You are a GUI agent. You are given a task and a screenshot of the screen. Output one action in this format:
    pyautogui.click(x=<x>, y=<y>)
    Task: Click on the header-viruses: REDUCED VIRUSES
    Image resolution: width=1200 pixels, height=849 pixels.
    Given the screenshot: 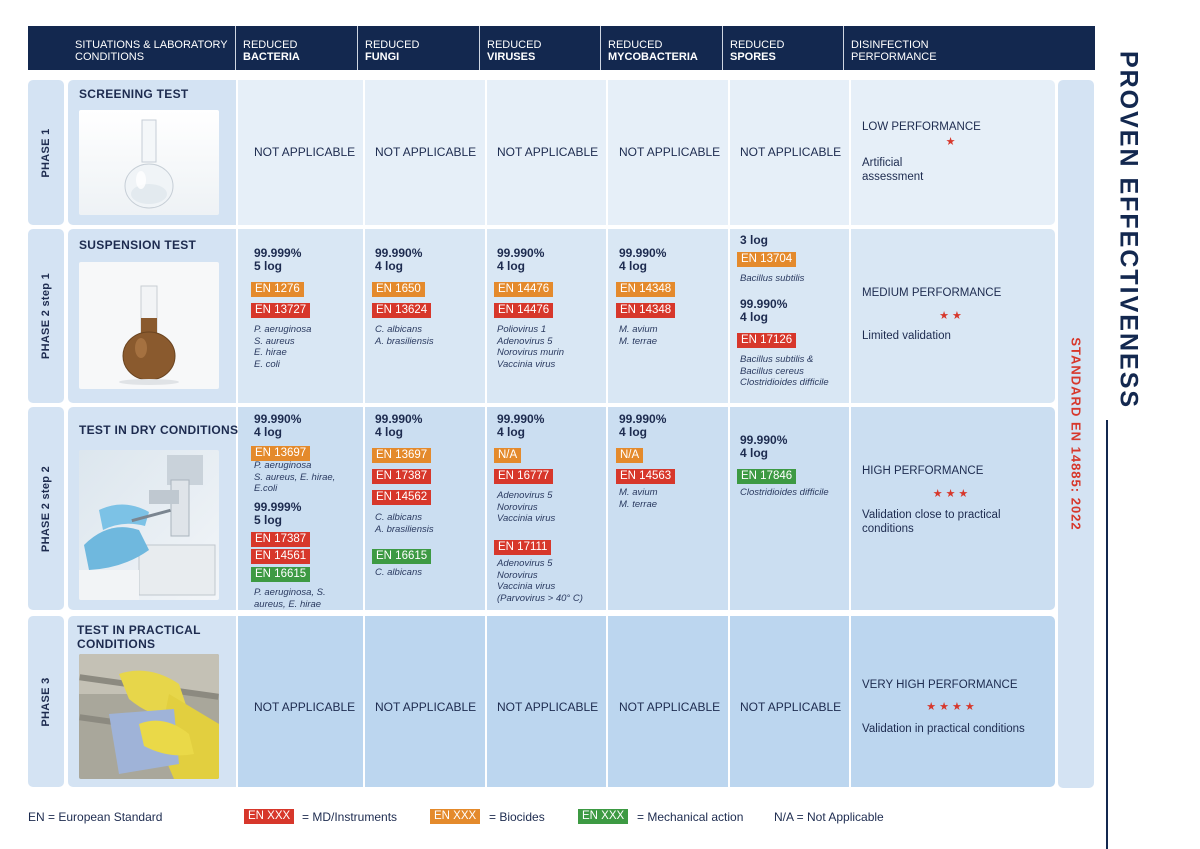 What is the action you would take?
    pyautogui.click(x=540, y=48)
    